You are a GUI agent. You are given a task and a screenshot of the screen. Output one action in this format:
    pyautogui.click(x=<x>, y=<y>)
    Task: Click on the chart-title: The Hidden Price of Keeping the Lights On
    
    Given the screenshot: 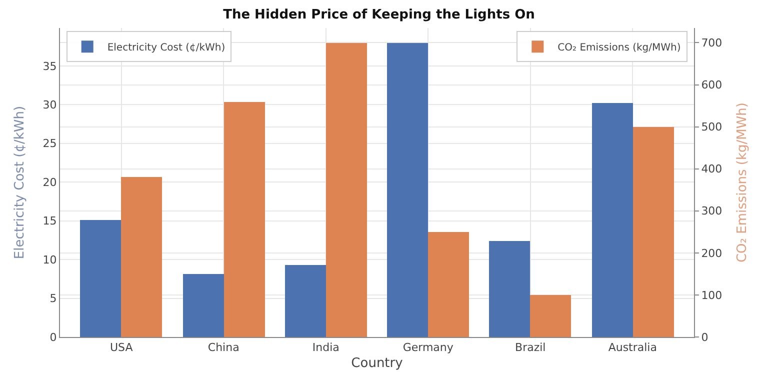 What is the action you would take?
    pyautogui.click(x=379, y=15)
    